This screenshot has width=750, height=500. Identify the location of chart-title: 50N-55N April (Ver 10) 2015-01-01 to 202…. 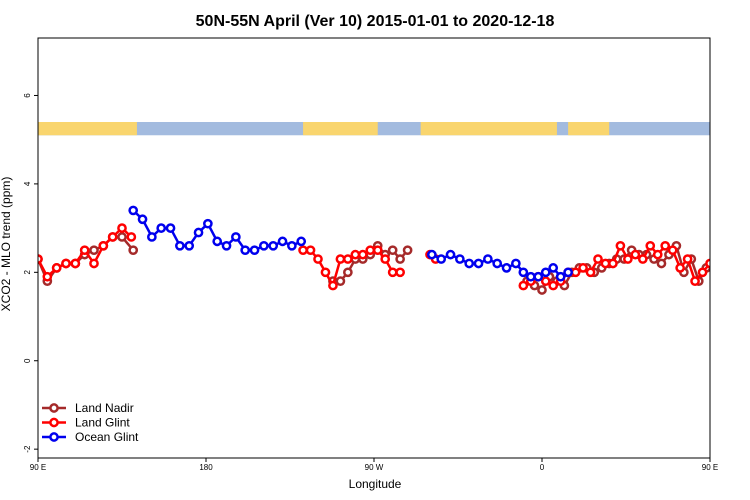
(375, 21).